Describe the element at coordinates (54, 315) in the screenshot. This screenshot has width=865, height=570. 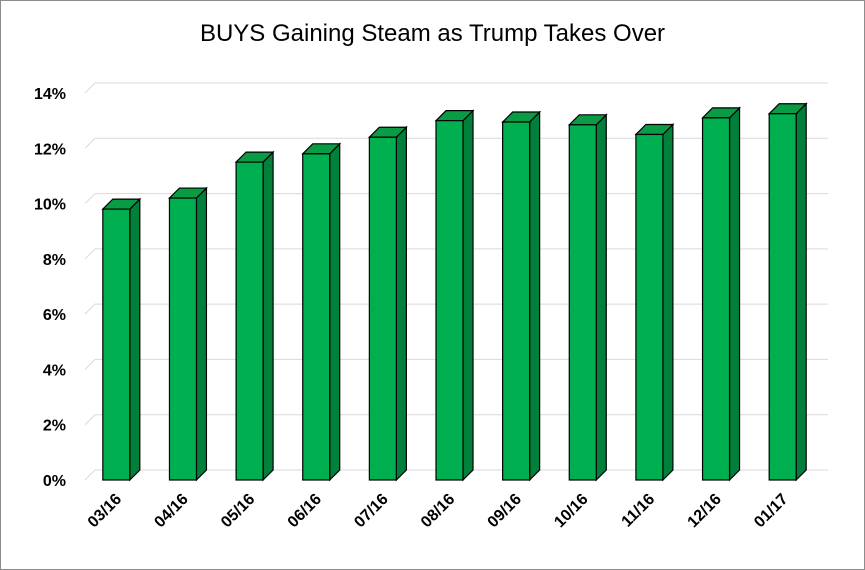
I see `y-tick-label: 6%` at that location.